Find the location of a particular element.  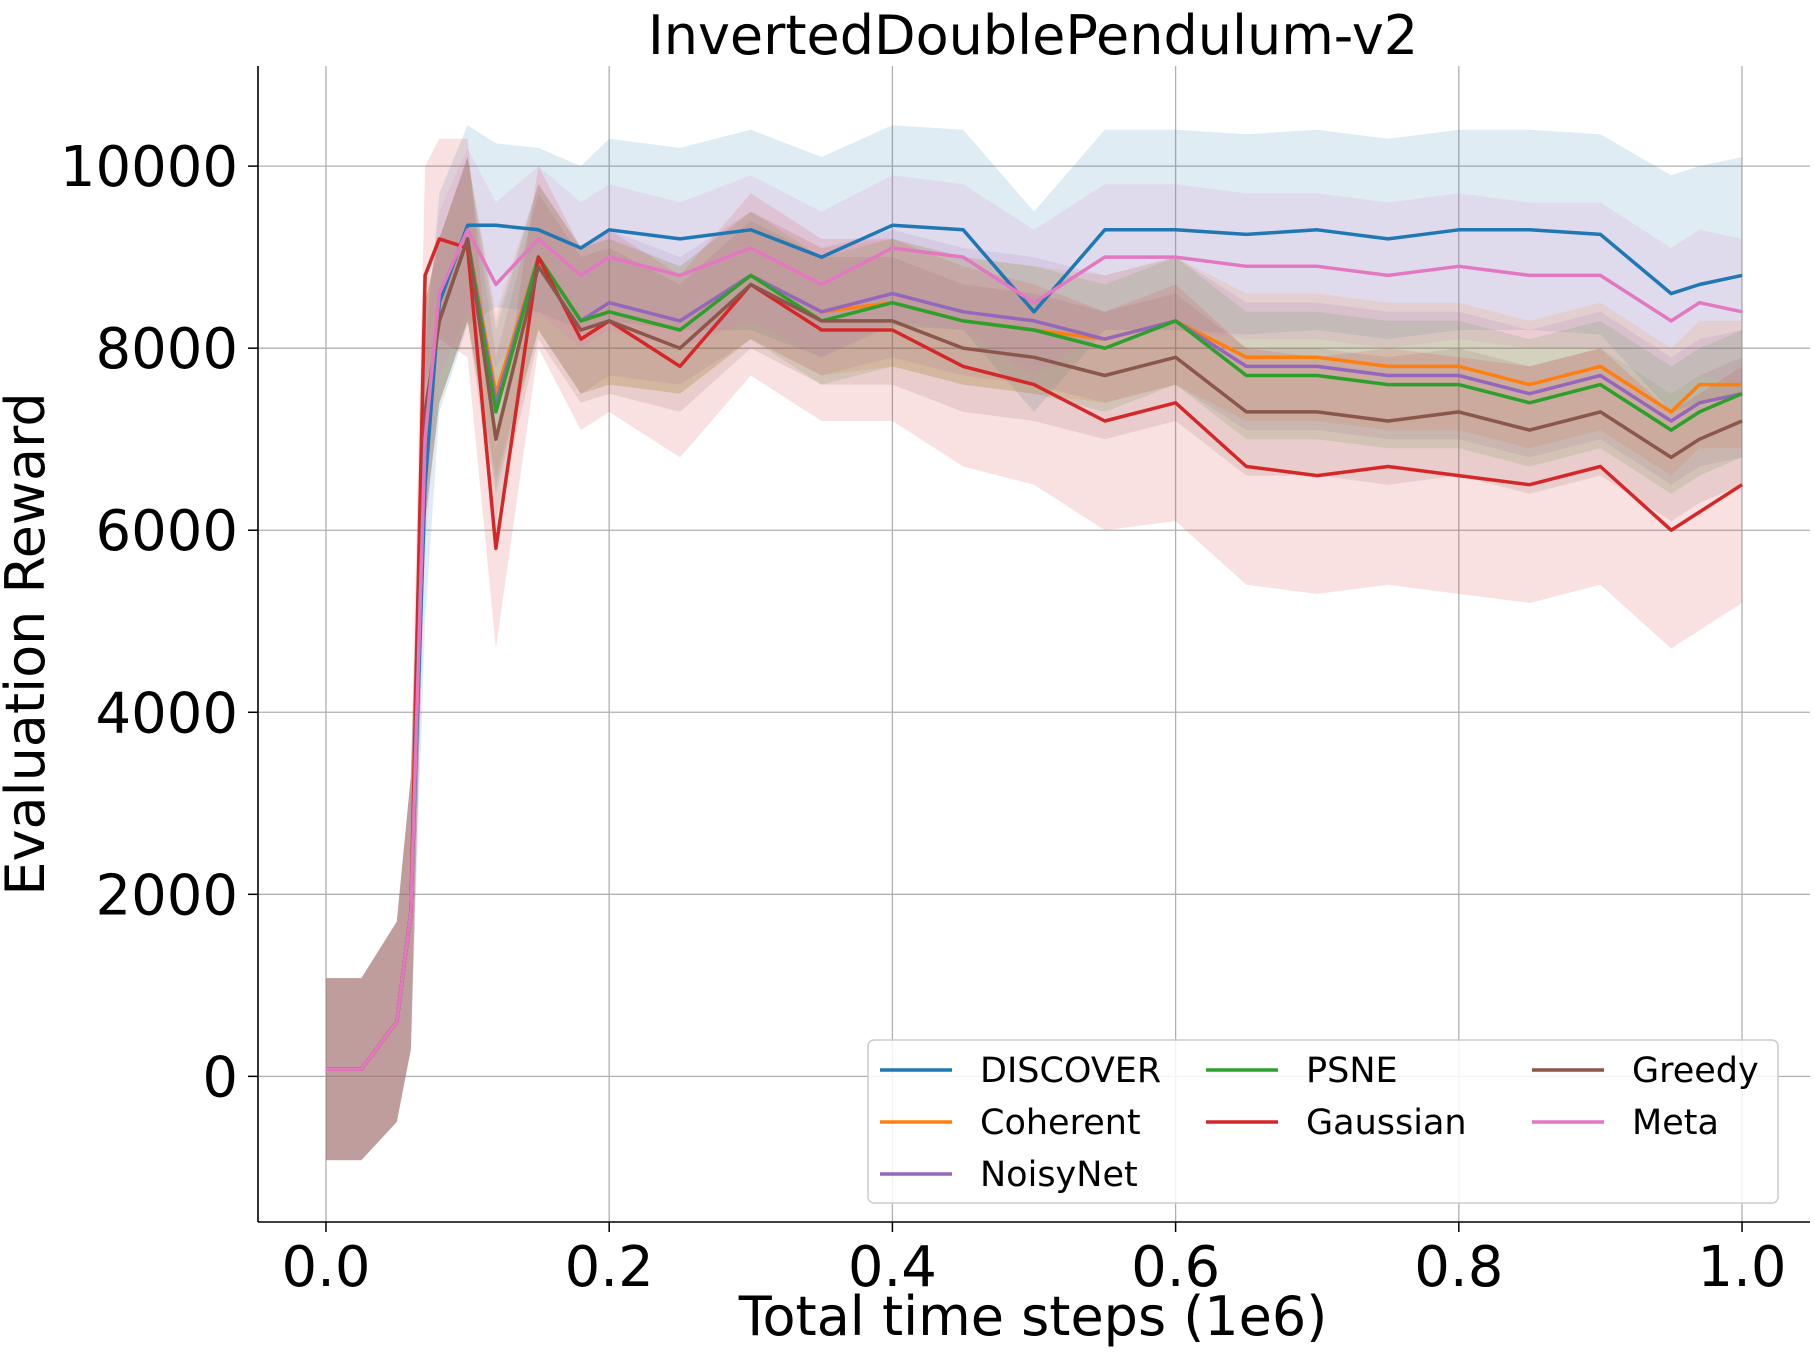

chart-title: InvertedDoublePendulum-v2 is located at coordinates (1033, 35).